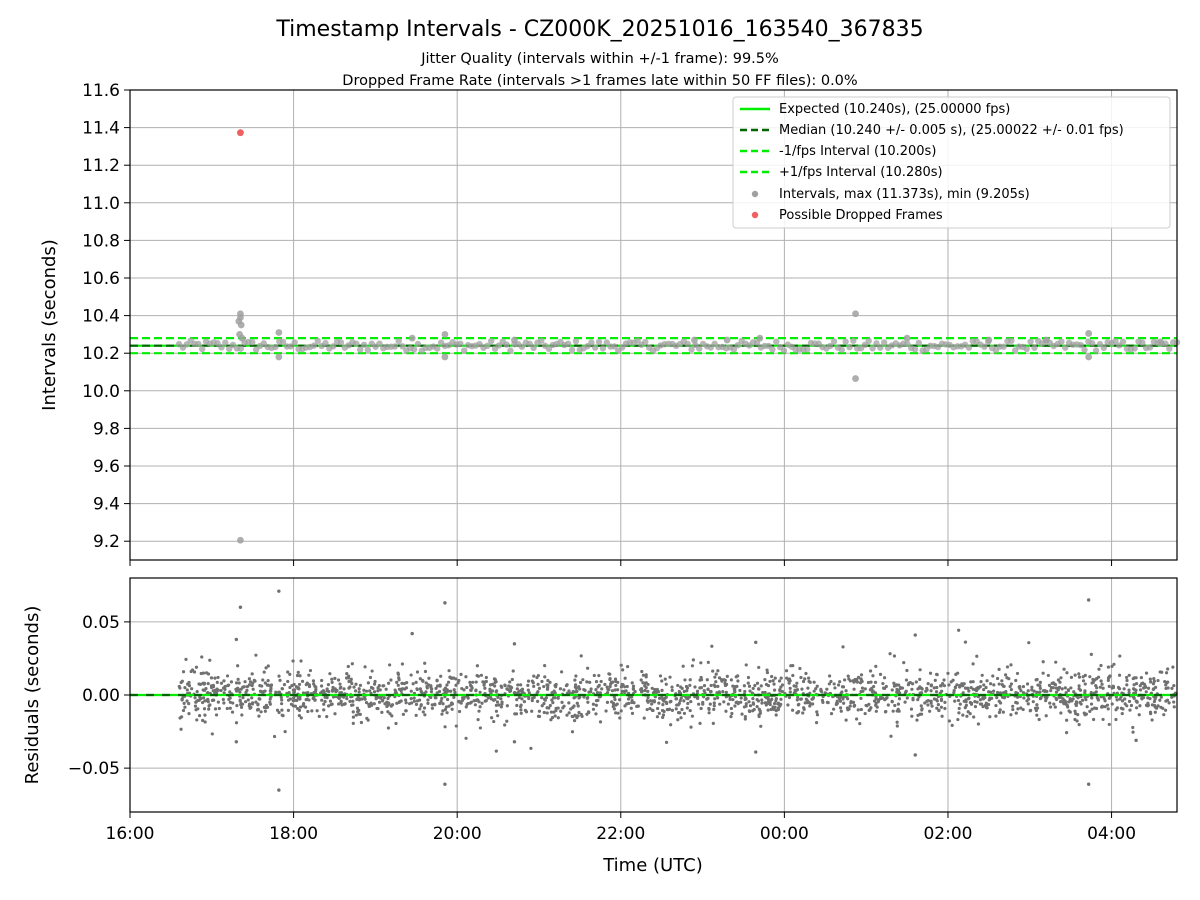 The width and height of the screenshot is (1200, 900). I want to click on residuals-y-tick-label: 0.05, so click(101, 623).